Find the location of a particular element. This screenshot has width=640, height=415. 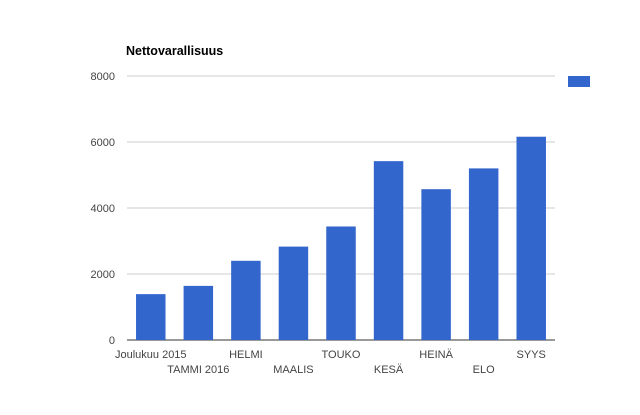

y-tick-label: 2000 is located at coordinates (103, 275).